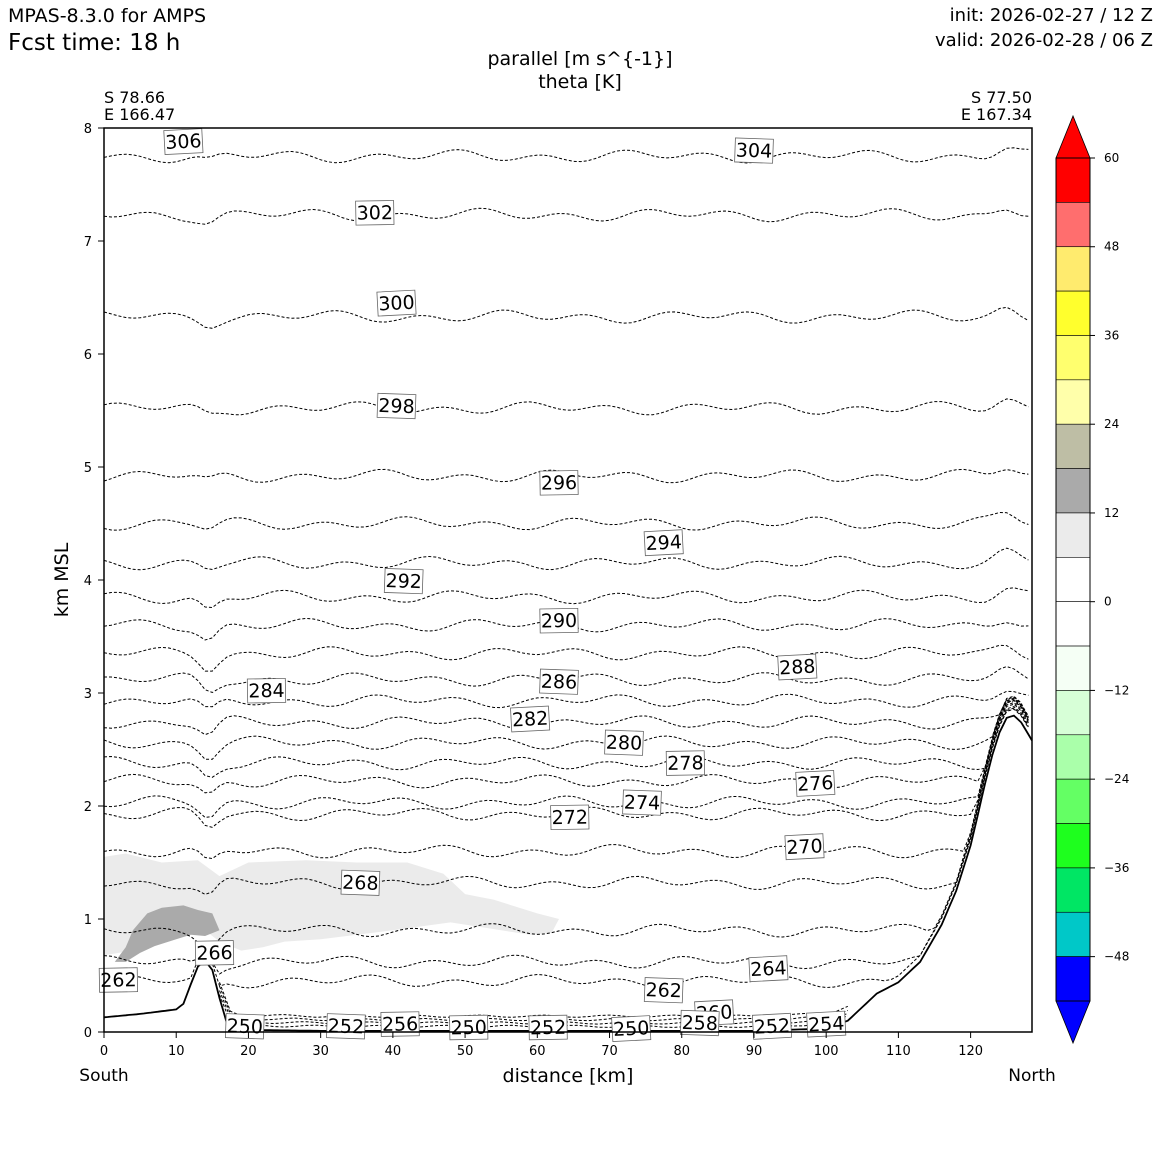  I want to click on contour-label: 284, so click(266, 690).